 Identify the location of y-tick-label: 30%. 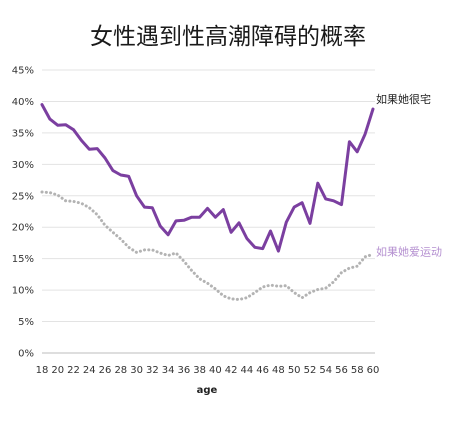
(23, 165).